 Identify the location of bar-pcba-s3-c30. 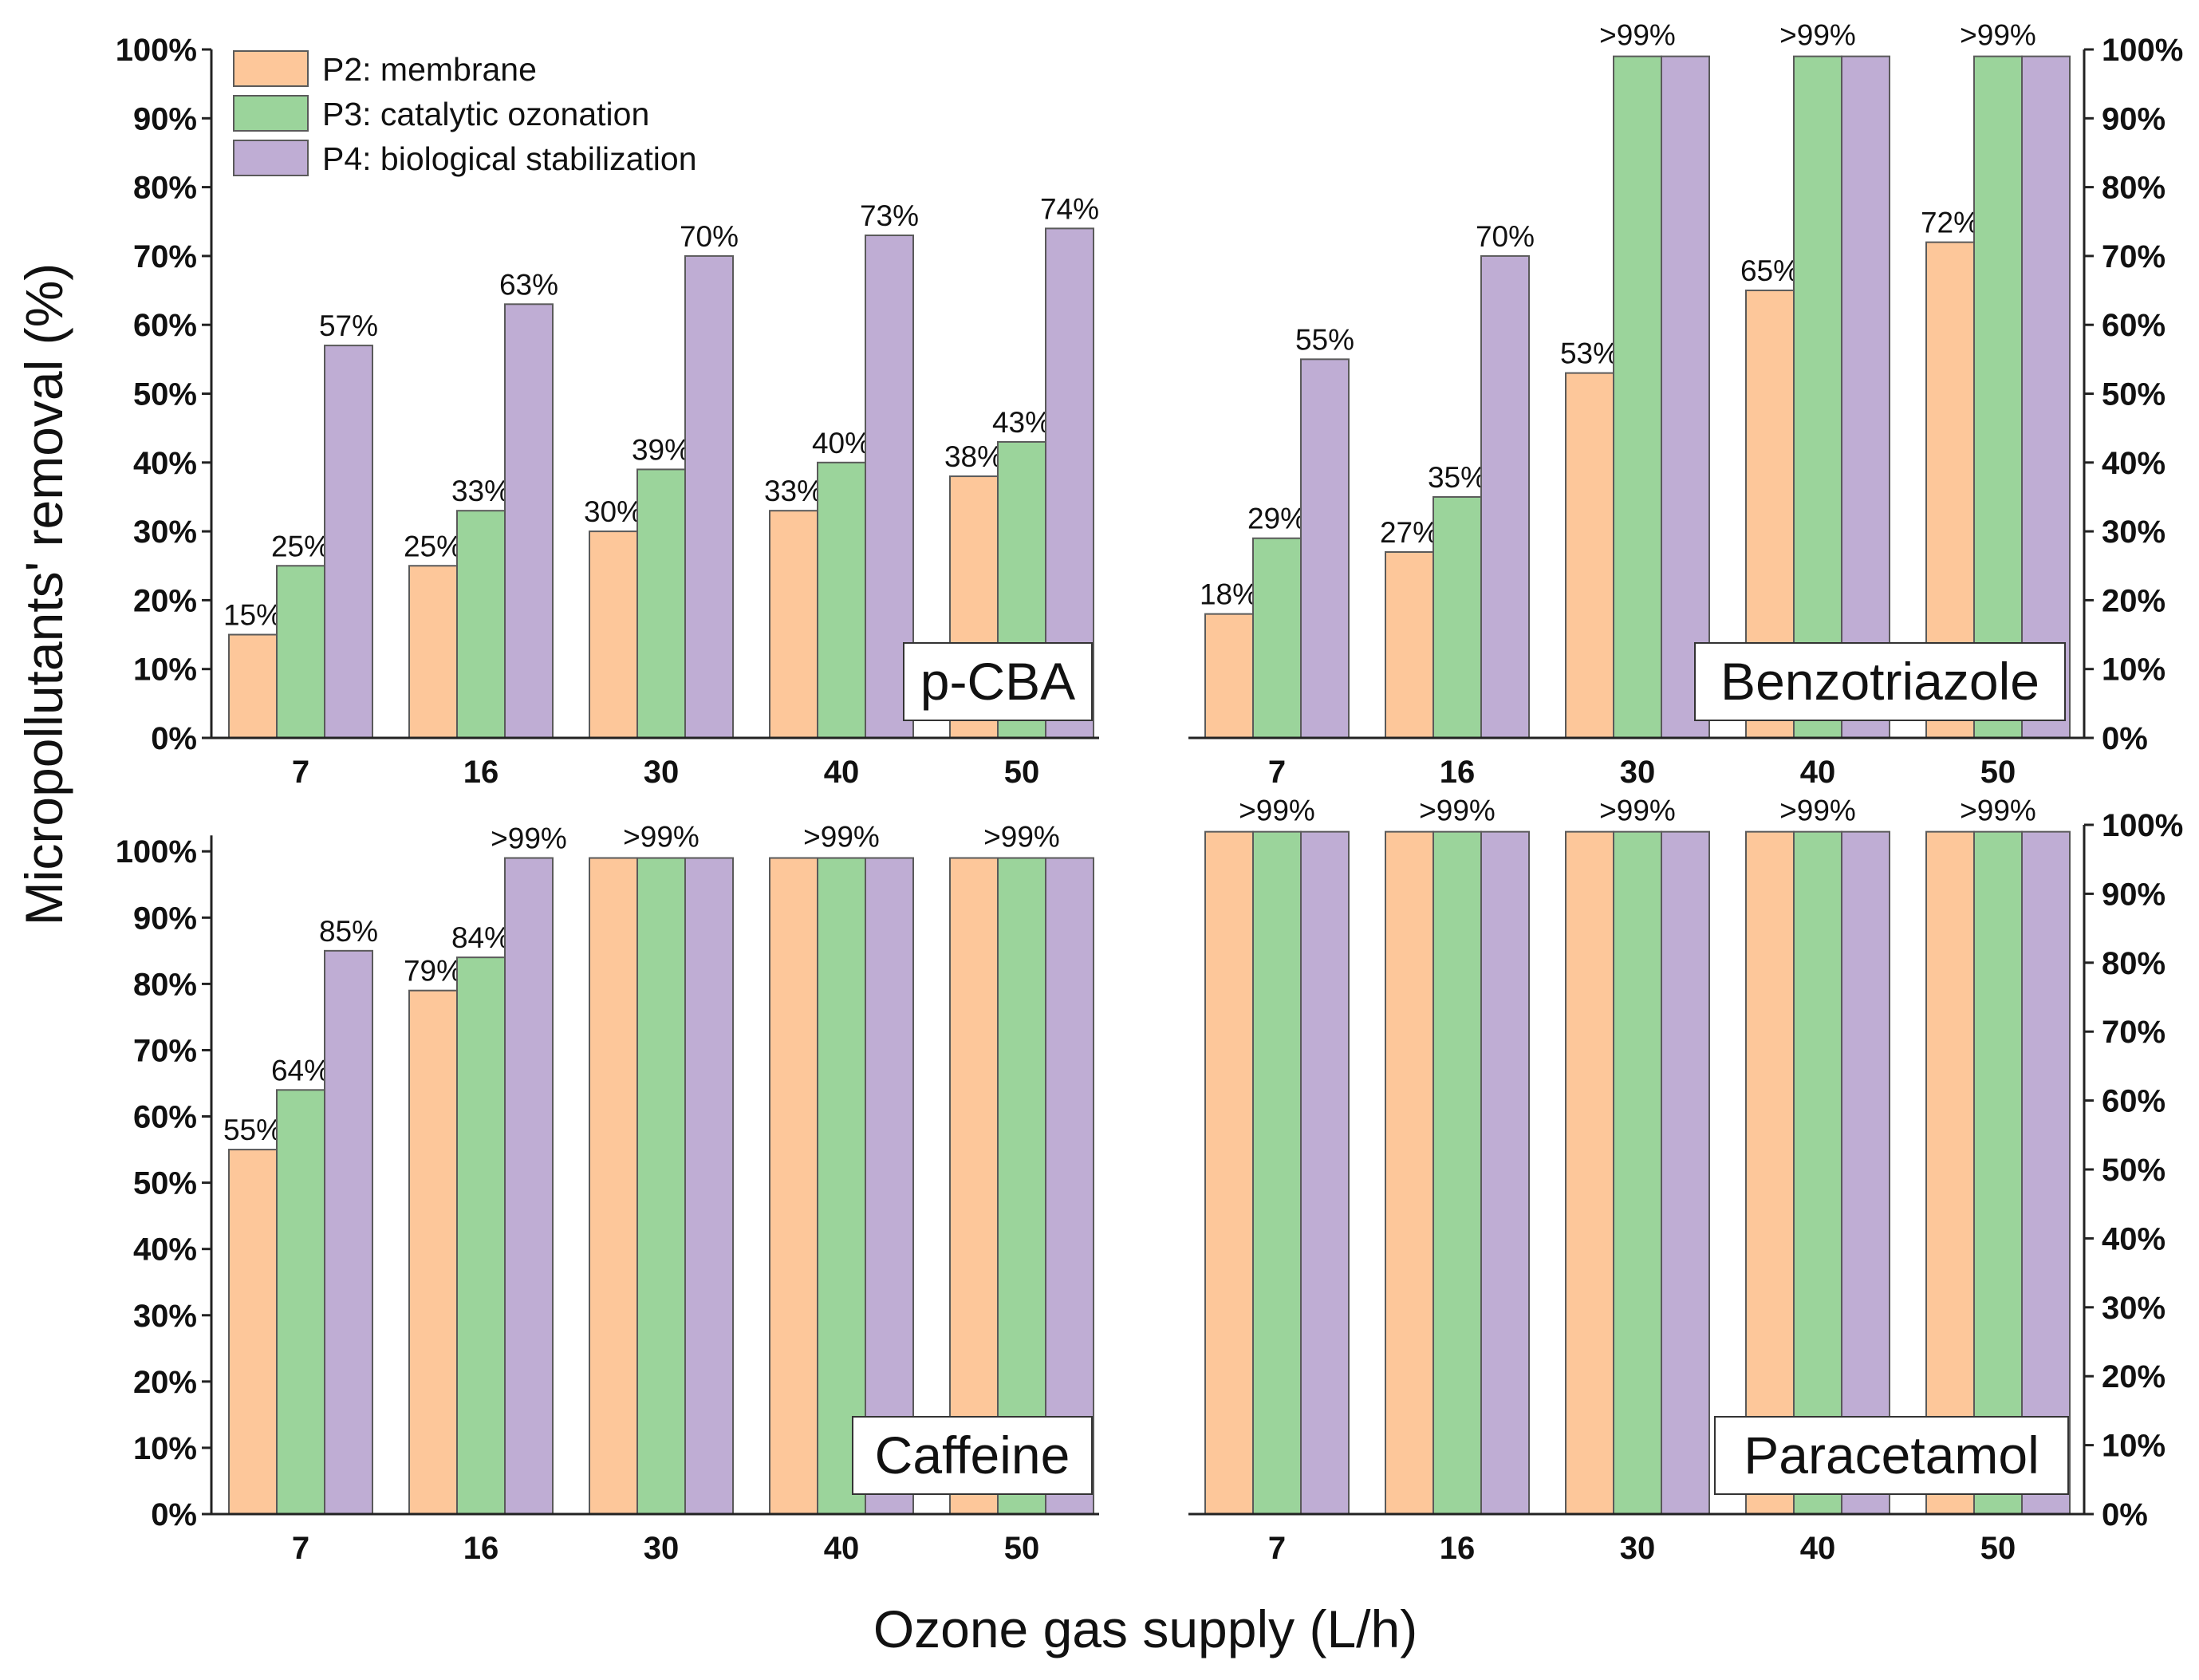
(661, 603).